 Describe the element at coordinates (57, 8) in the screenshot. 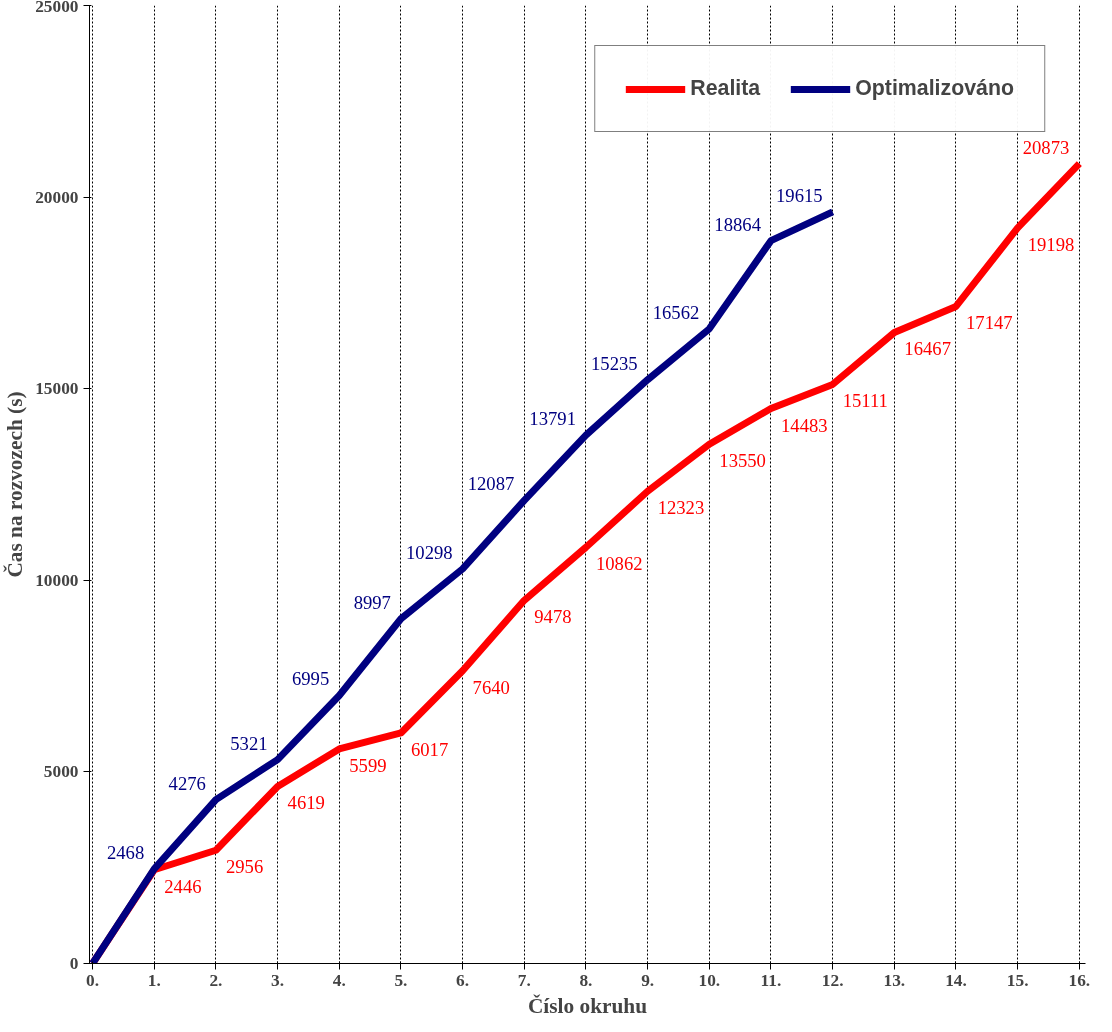

I see `y-tick-label: 25000` at that location.